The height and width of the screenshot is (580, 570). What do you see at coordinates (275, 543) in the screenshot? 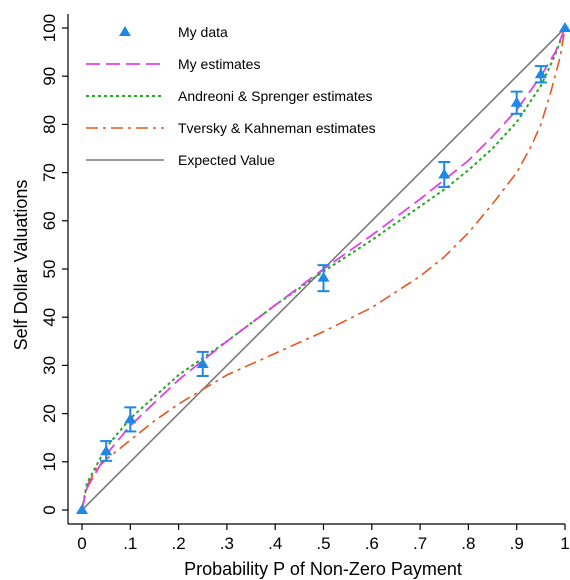
I see `x-tick-label: .4` at bounding box center [275, 543].